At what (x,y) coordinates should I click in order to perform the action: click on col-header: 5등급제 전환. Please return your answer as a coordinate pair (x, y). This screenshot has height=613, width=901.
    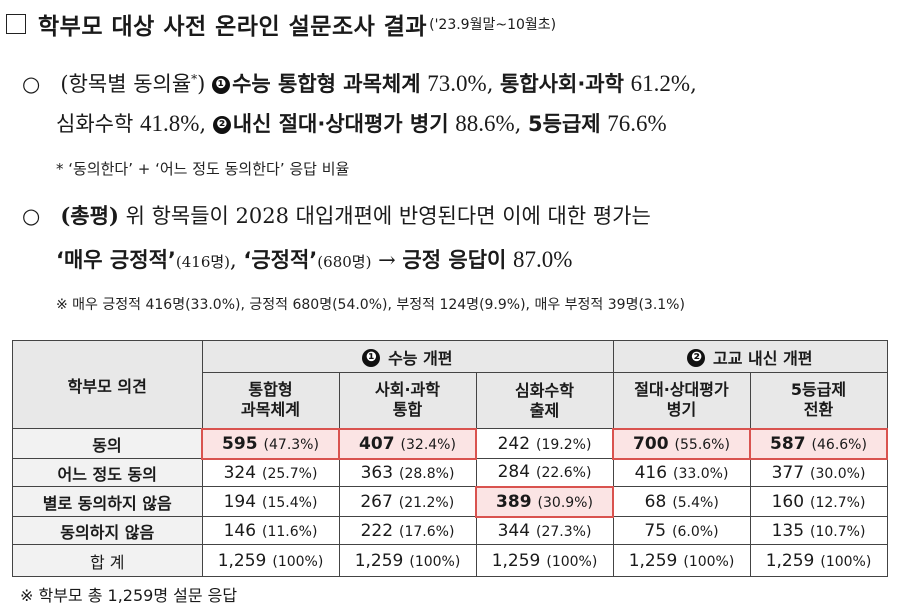
    Looking at the image, I should click on (818, 400).